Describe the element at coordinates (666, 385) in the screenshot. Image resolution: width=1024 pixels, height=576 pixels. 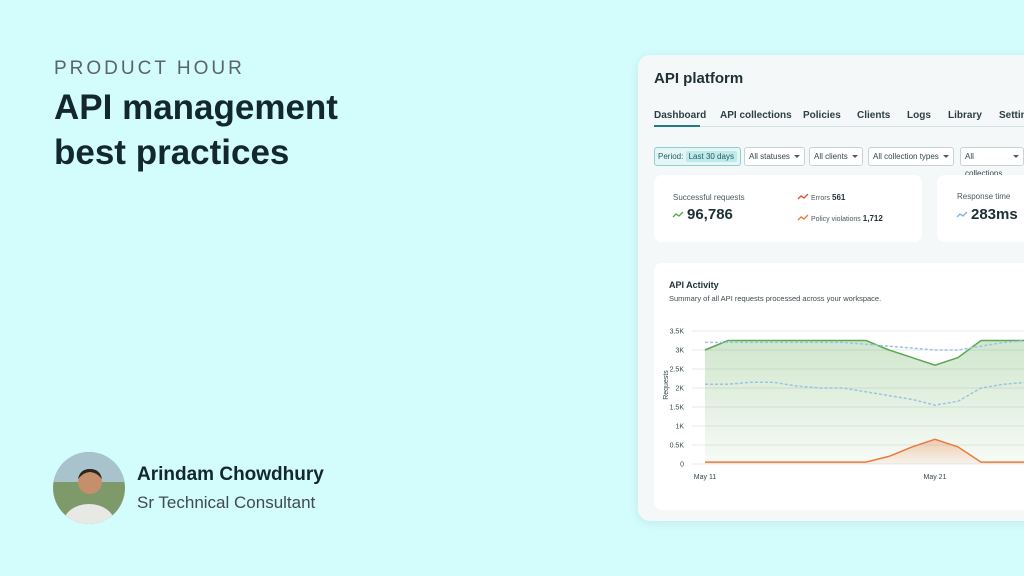
I see `y-axis-label: Requests` at that location.